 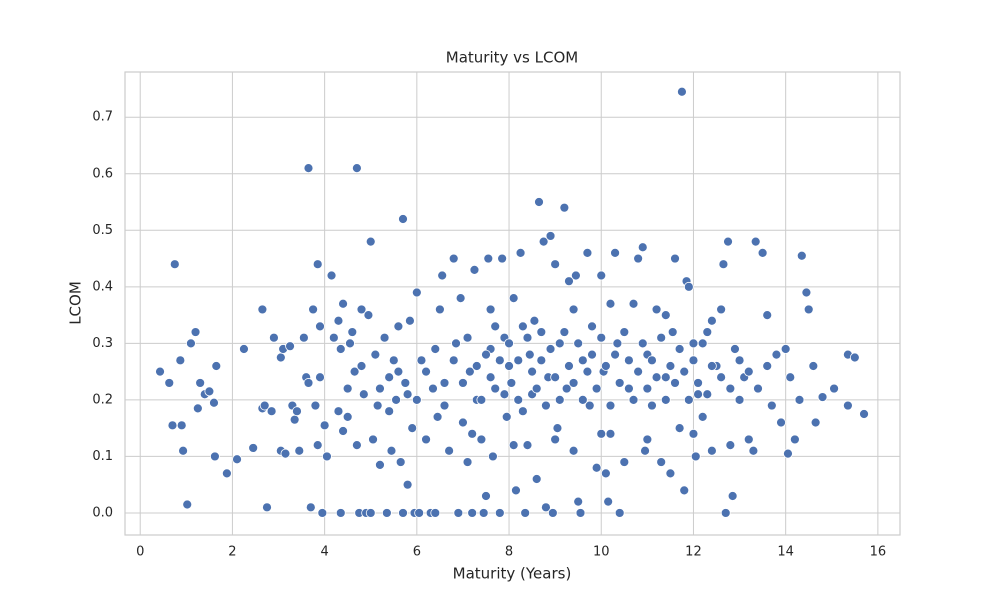 What do you see at coordinates (878, 552) in the screenshot?
I see `x-tick-label: 16` at bounding box center [878, 552].